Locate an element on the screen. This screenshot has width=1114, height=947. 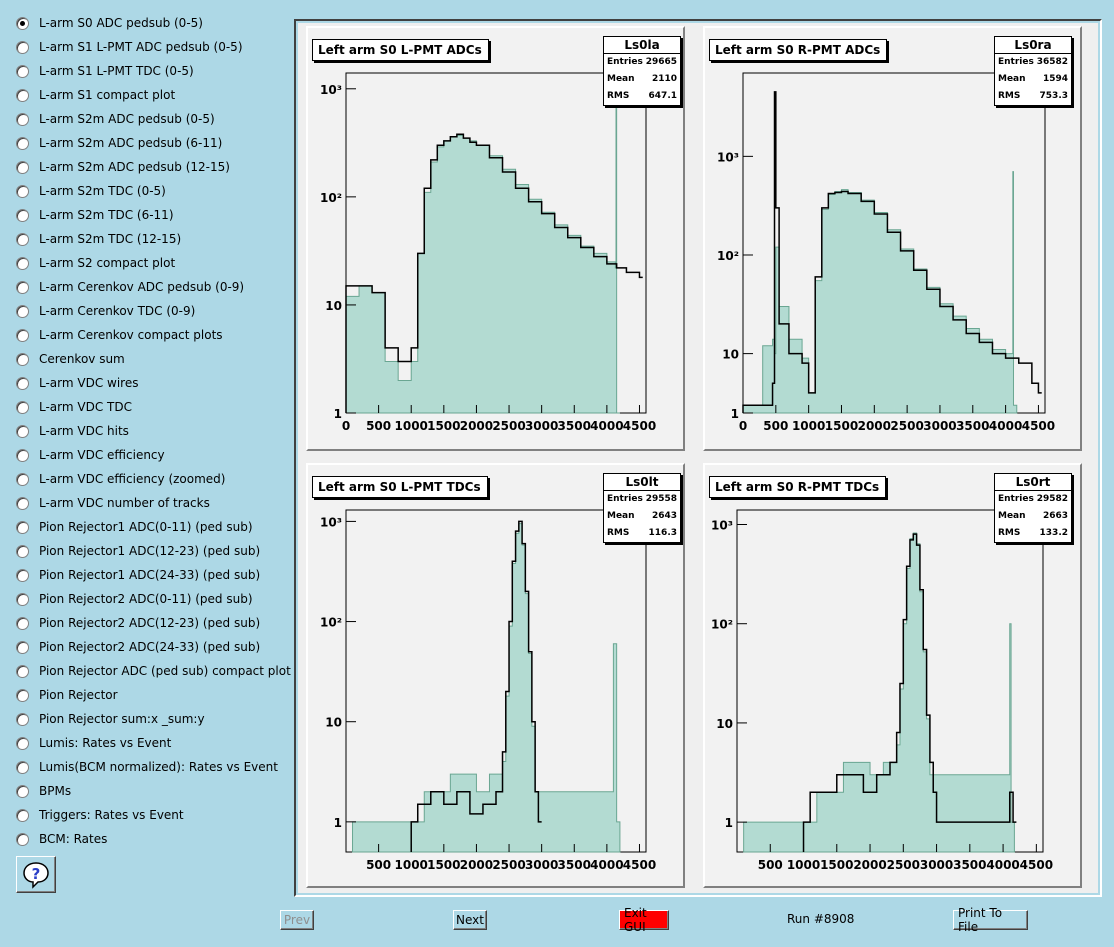
y-tick-label: 10 is located at coordinates (724, 724).